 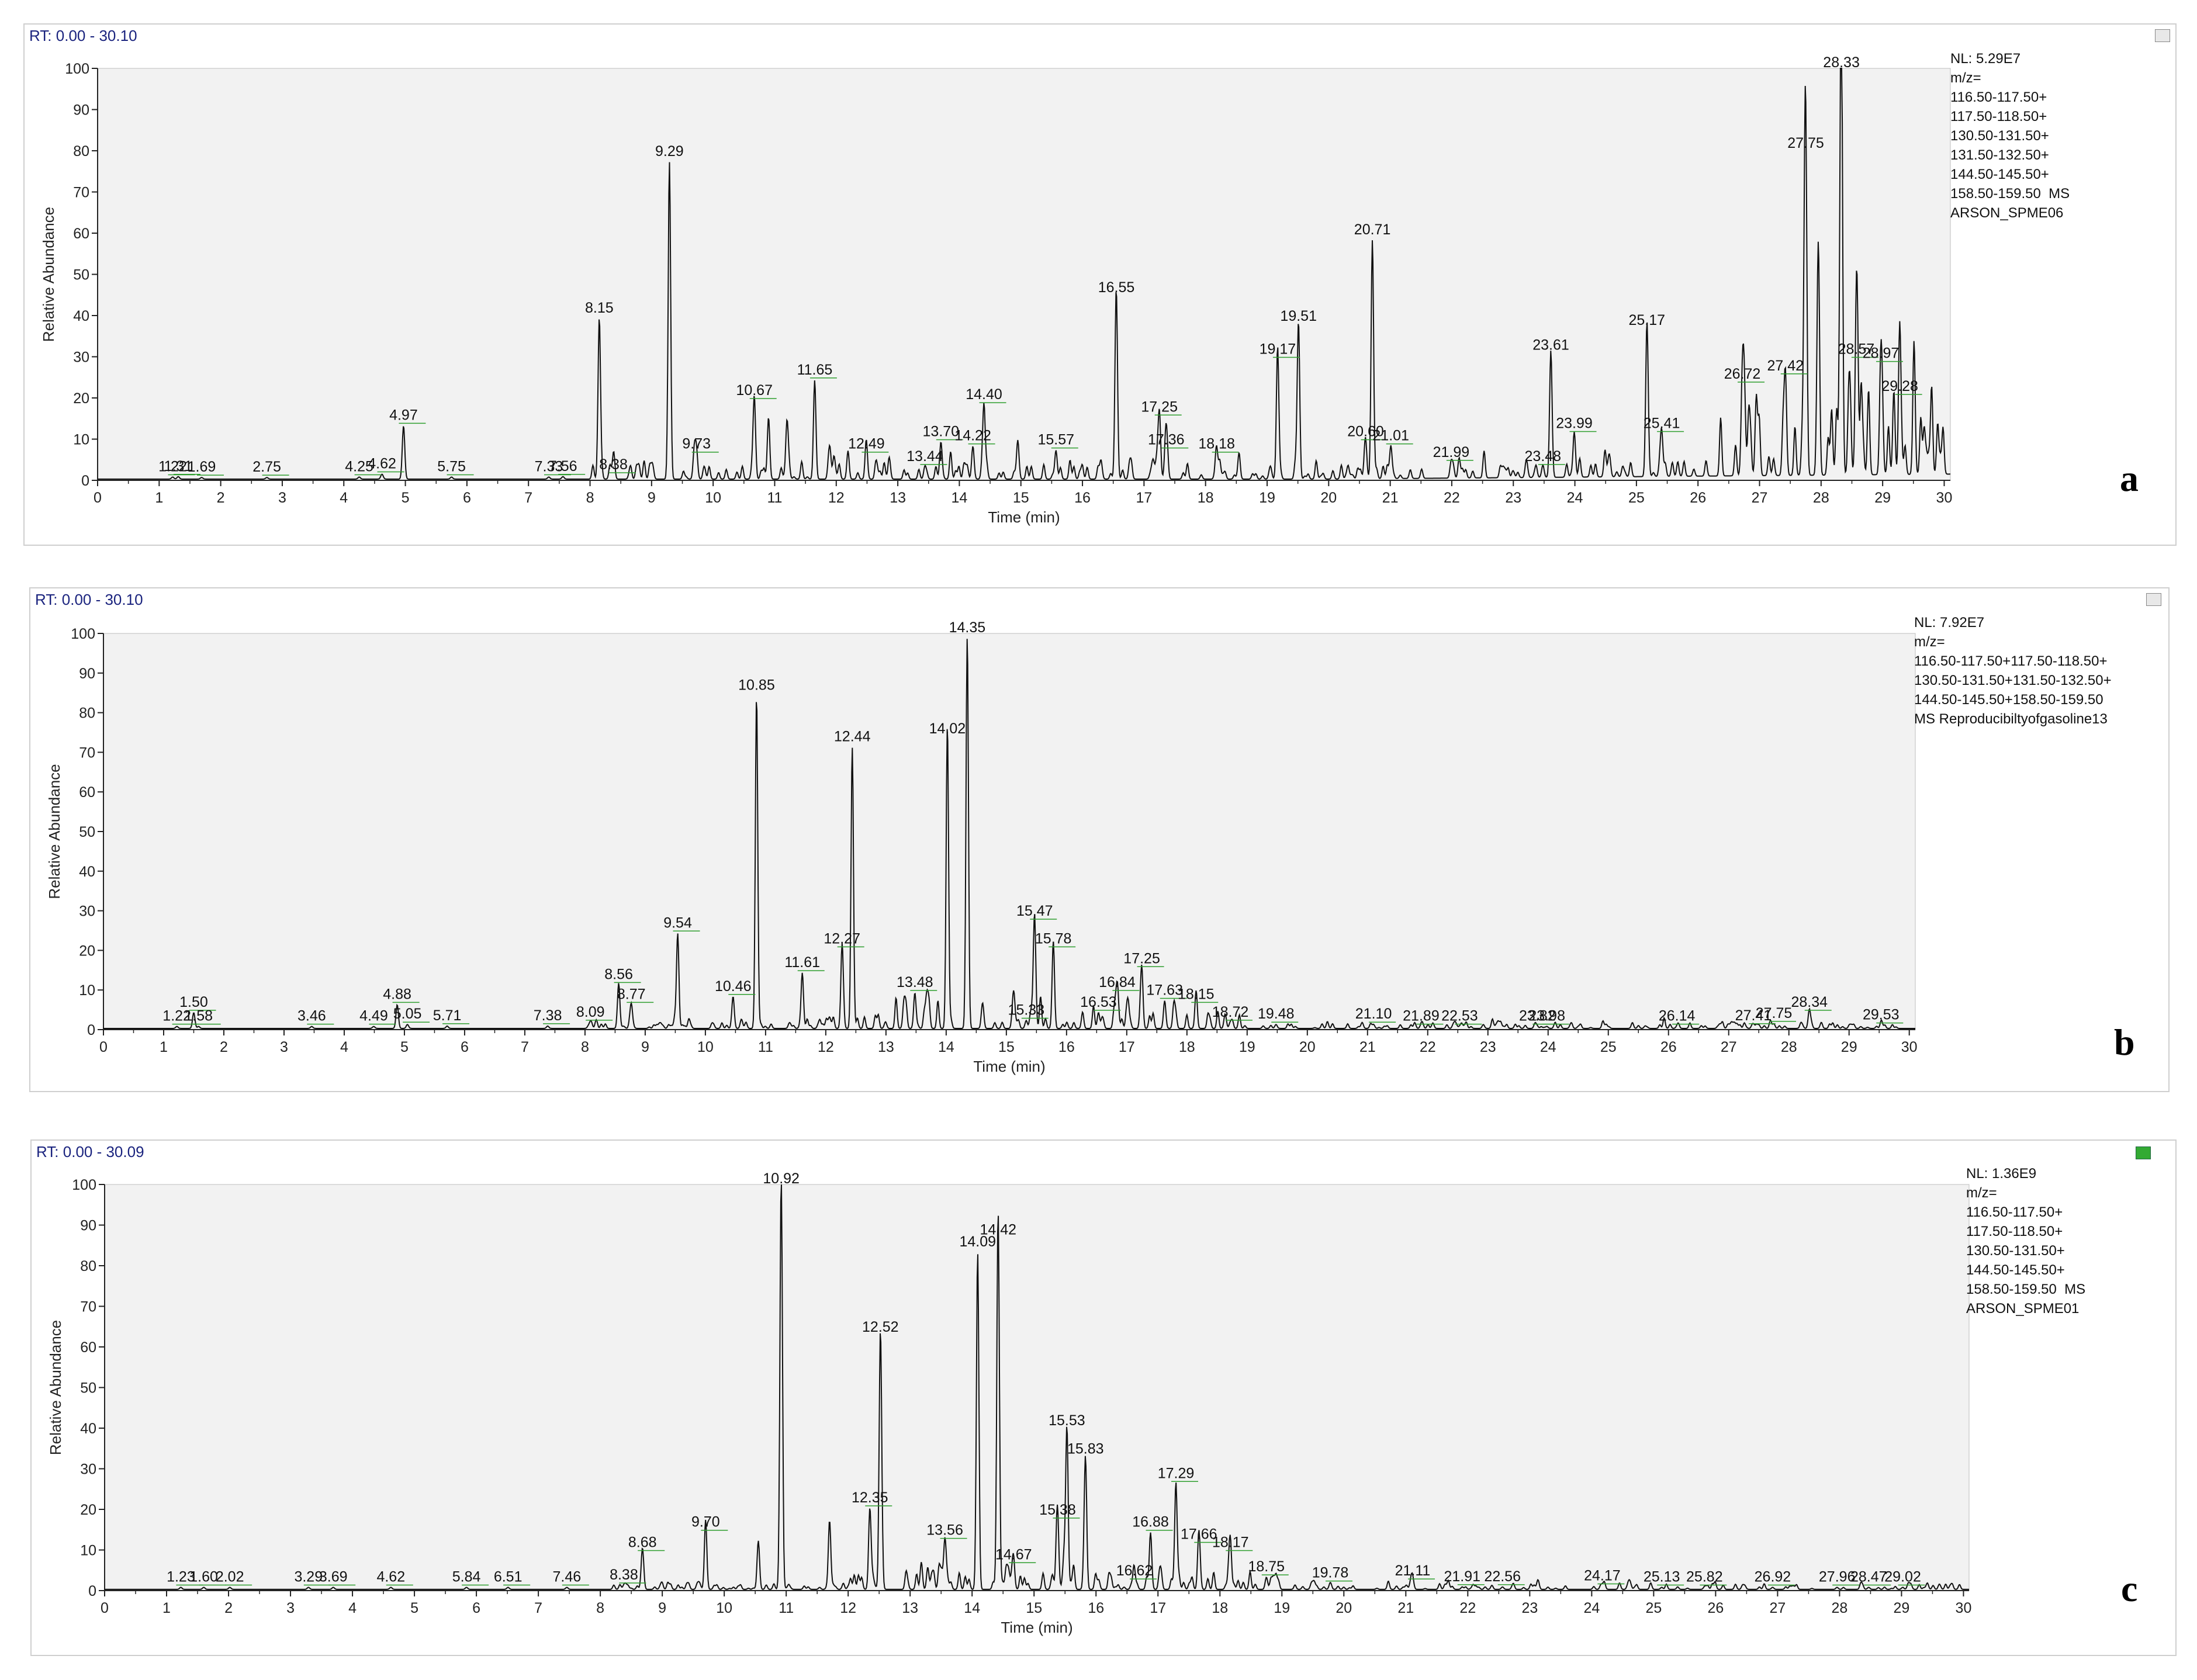 I want to click on peak-label: 13.44, so click(x=925, y=456).